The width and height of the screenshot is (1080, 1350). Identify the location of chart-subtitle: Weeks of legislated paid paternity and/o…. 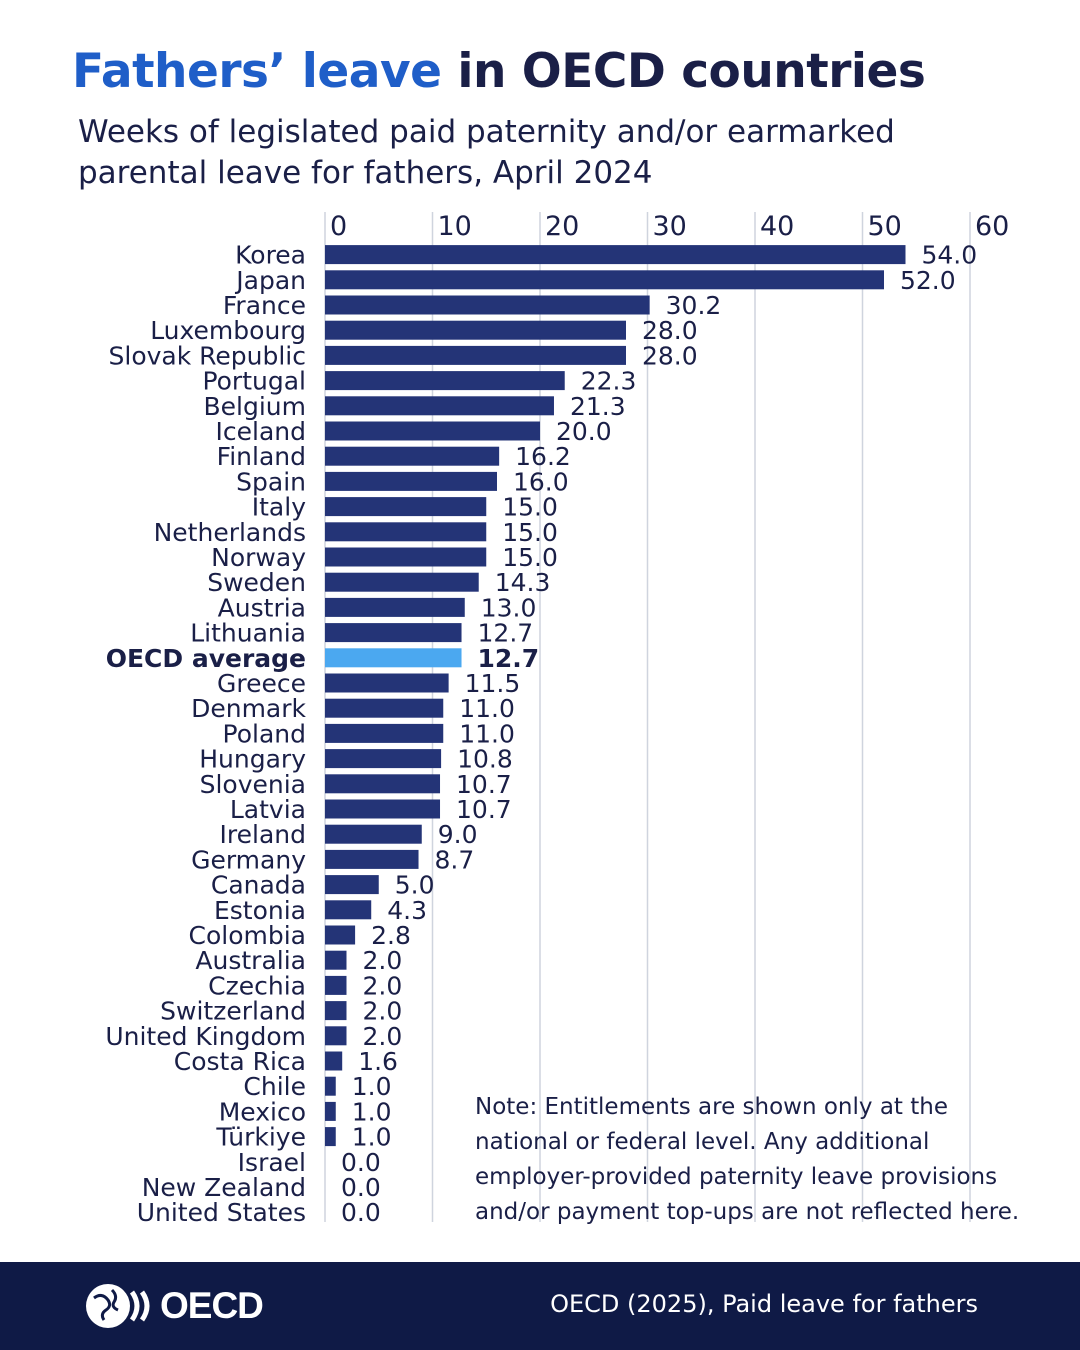
(486, 152).